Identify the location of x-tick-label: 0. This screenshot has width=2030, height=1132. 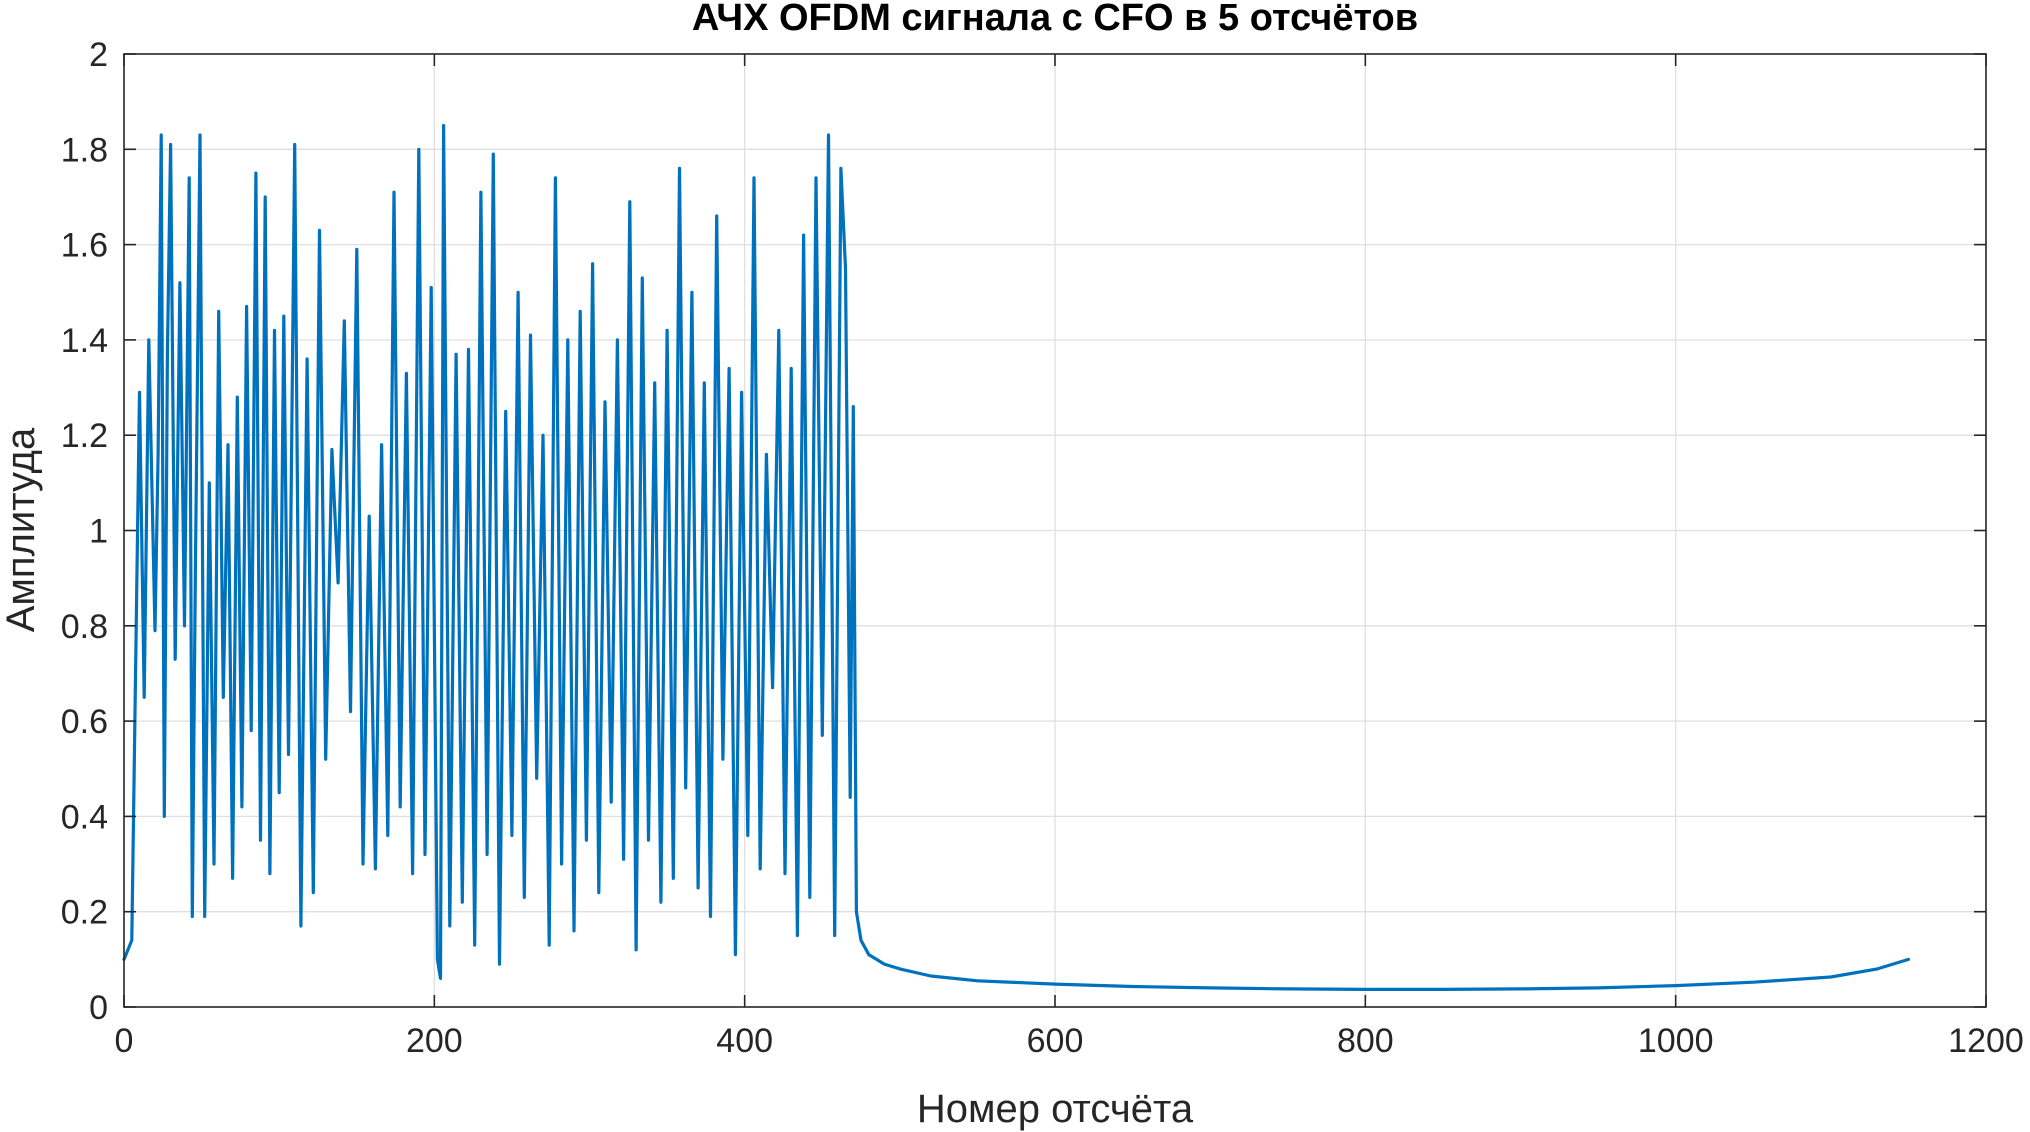
(124, 1041).